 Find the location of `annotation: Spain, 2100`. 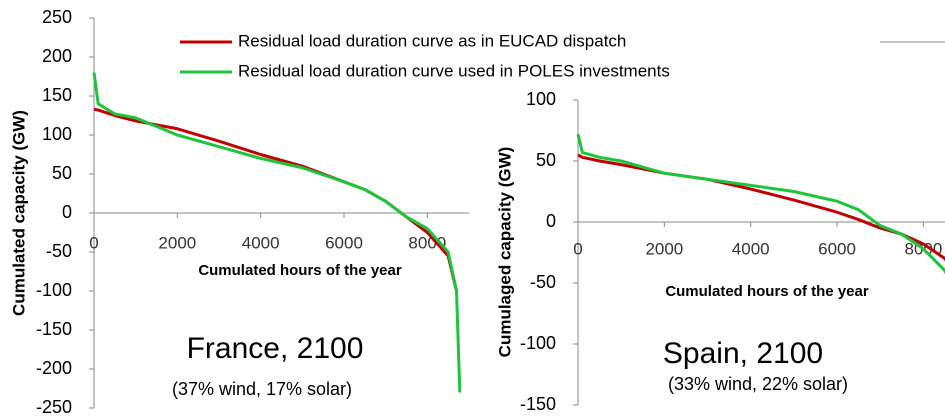

annotation: Spain, 2100 is located at coordinates (743, 353).